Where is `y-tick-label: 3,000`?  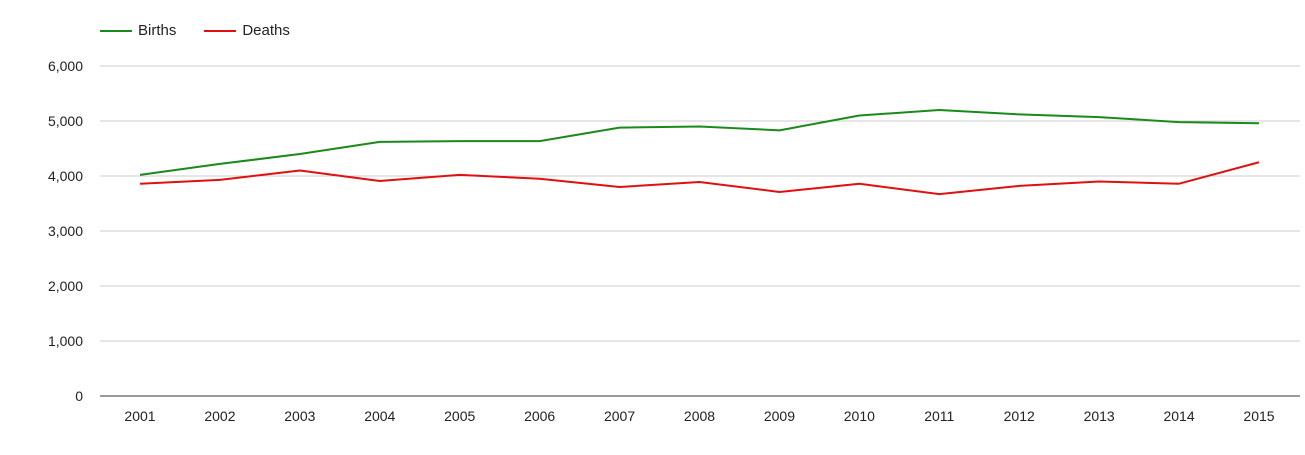
y-tick-label: 3,000 is located at coordinates (65, 231).